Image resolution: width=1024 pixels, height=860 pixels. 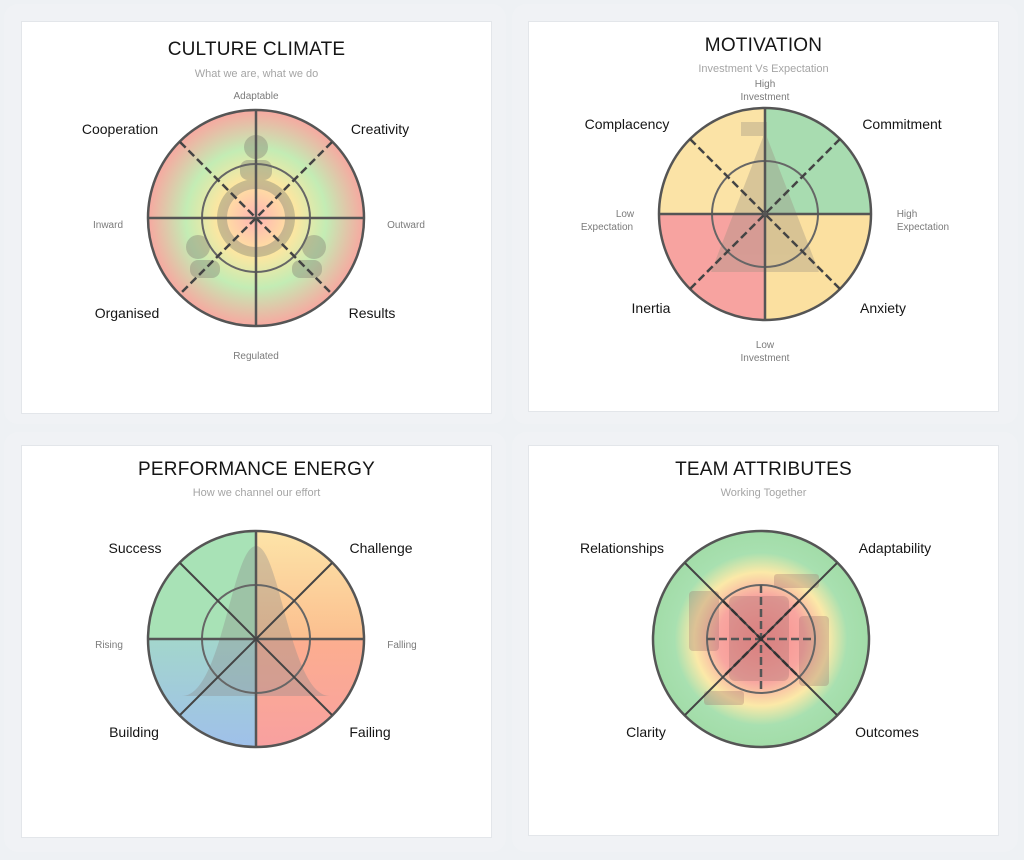 I want to click on diagonal-solid, so click(x=256, y=639).